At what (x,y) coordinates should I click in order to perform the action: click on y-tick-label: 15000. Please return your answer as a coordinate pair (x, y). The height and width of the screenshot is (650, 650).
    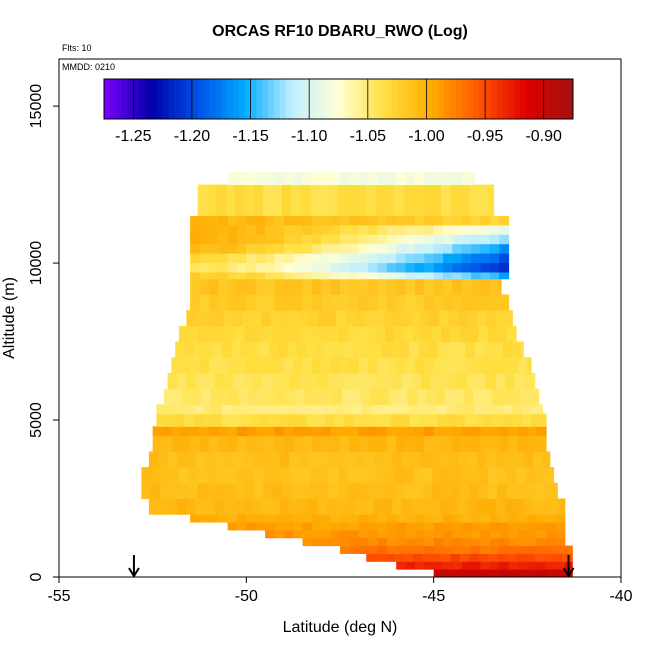
    Looking at the image, I should click on (36, 106).